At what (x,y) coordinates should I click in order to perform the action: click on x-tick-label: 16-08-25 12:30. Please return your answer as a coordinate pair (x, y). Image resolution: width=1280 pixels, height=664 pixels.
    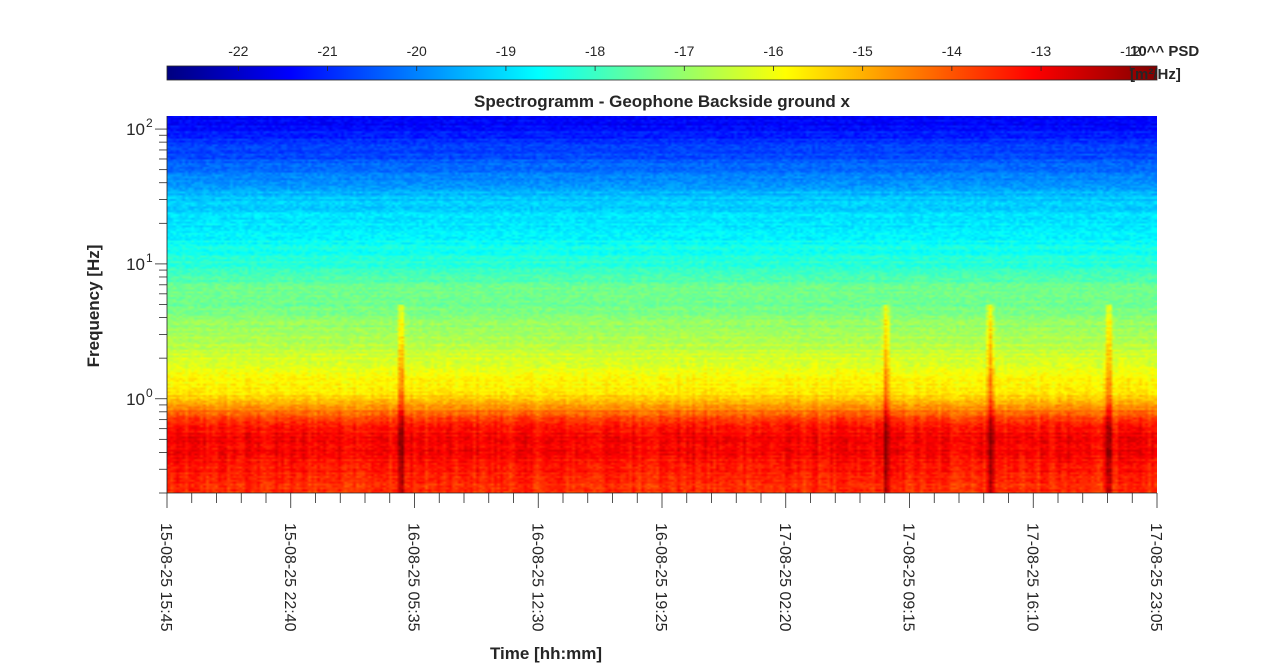
    Looking at the image, I should click on (536, 577).